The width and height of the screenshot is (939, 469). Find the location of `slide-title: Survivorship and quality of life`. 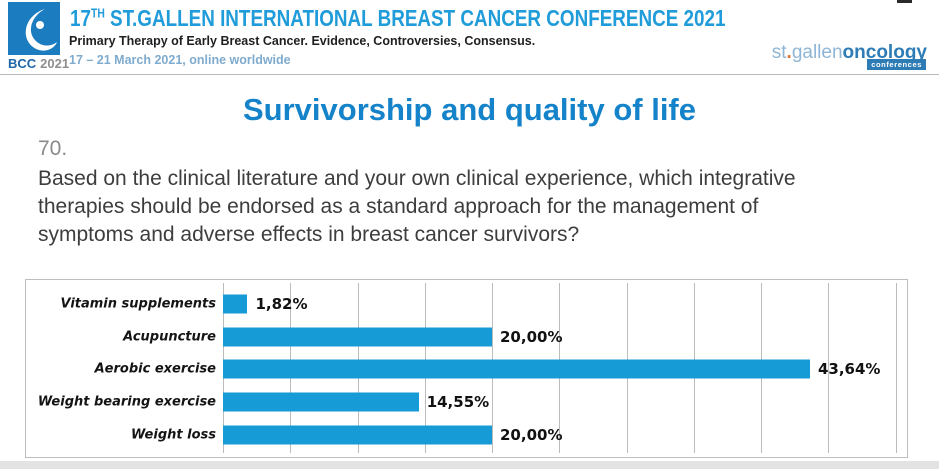

slide-title: Survivorship and quality of life is located at coordinates (469, 109).